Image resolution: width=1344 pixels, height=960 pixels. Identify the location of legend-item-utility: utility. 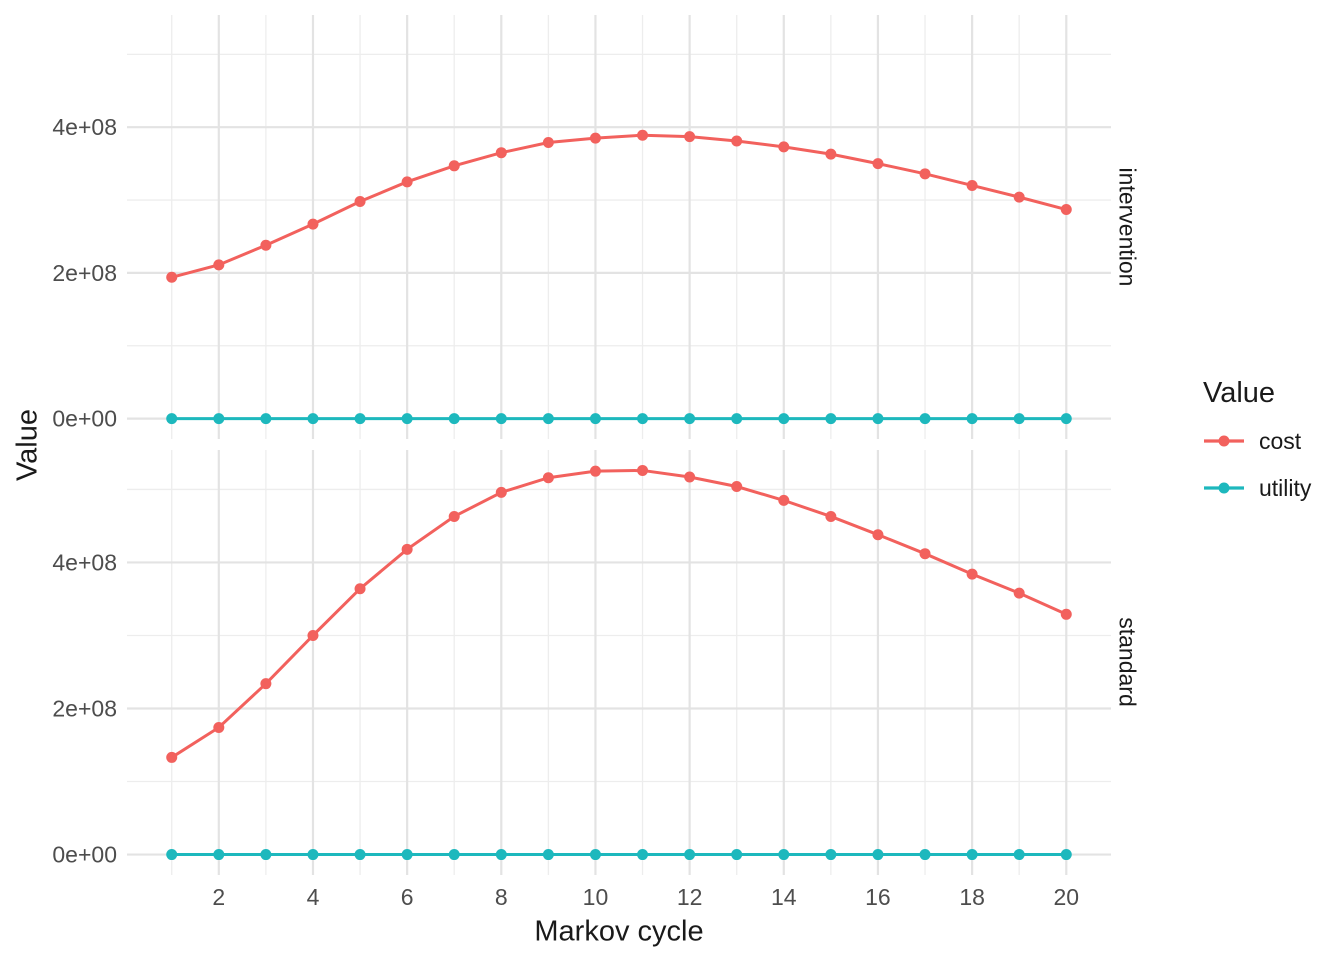
(1257, 488).